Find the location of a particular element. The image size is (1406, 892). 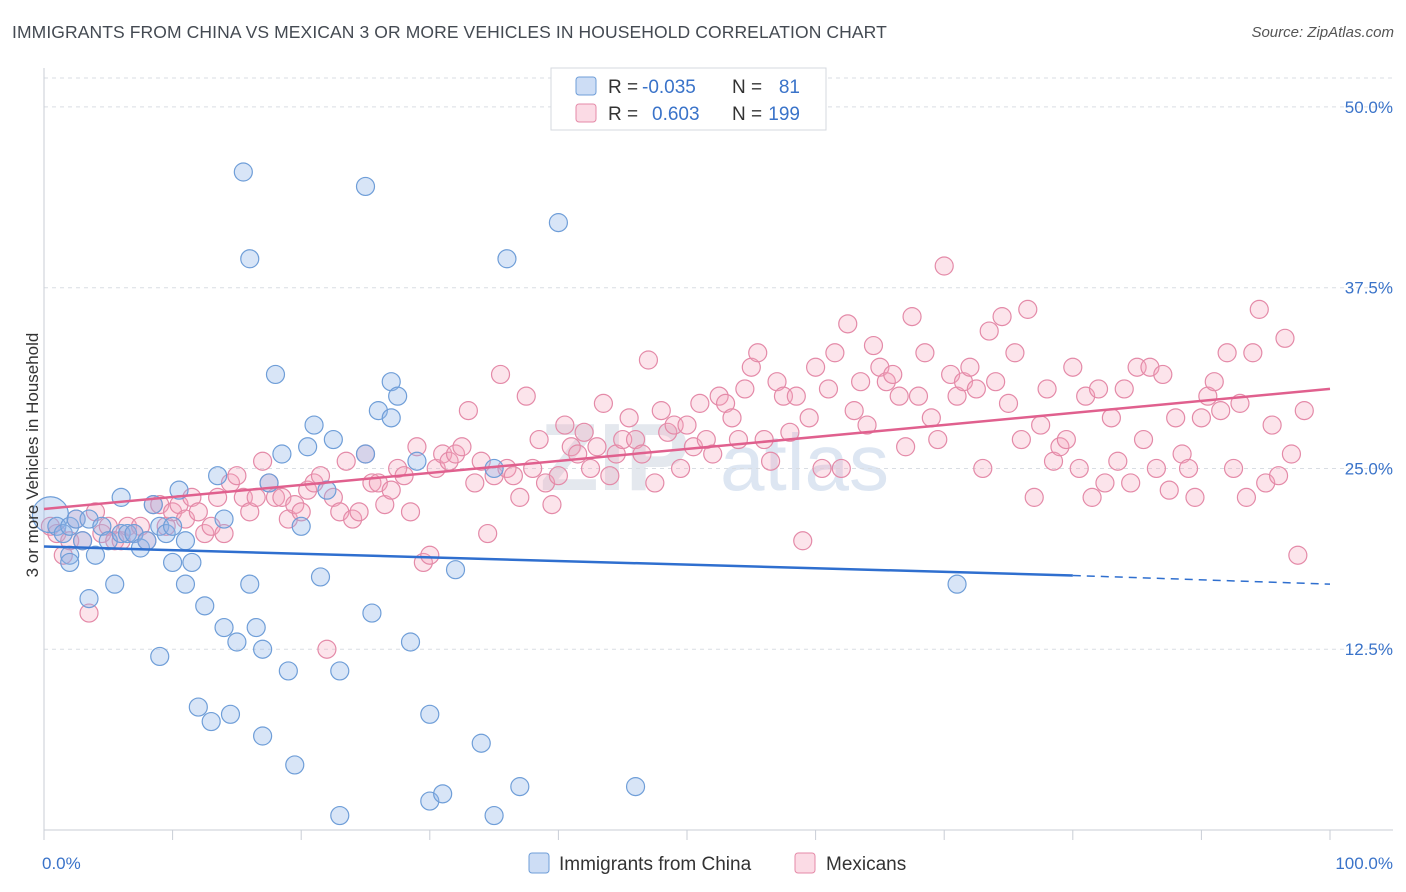

bottom-legend-swatch-china is located at coordinates (539, 863).